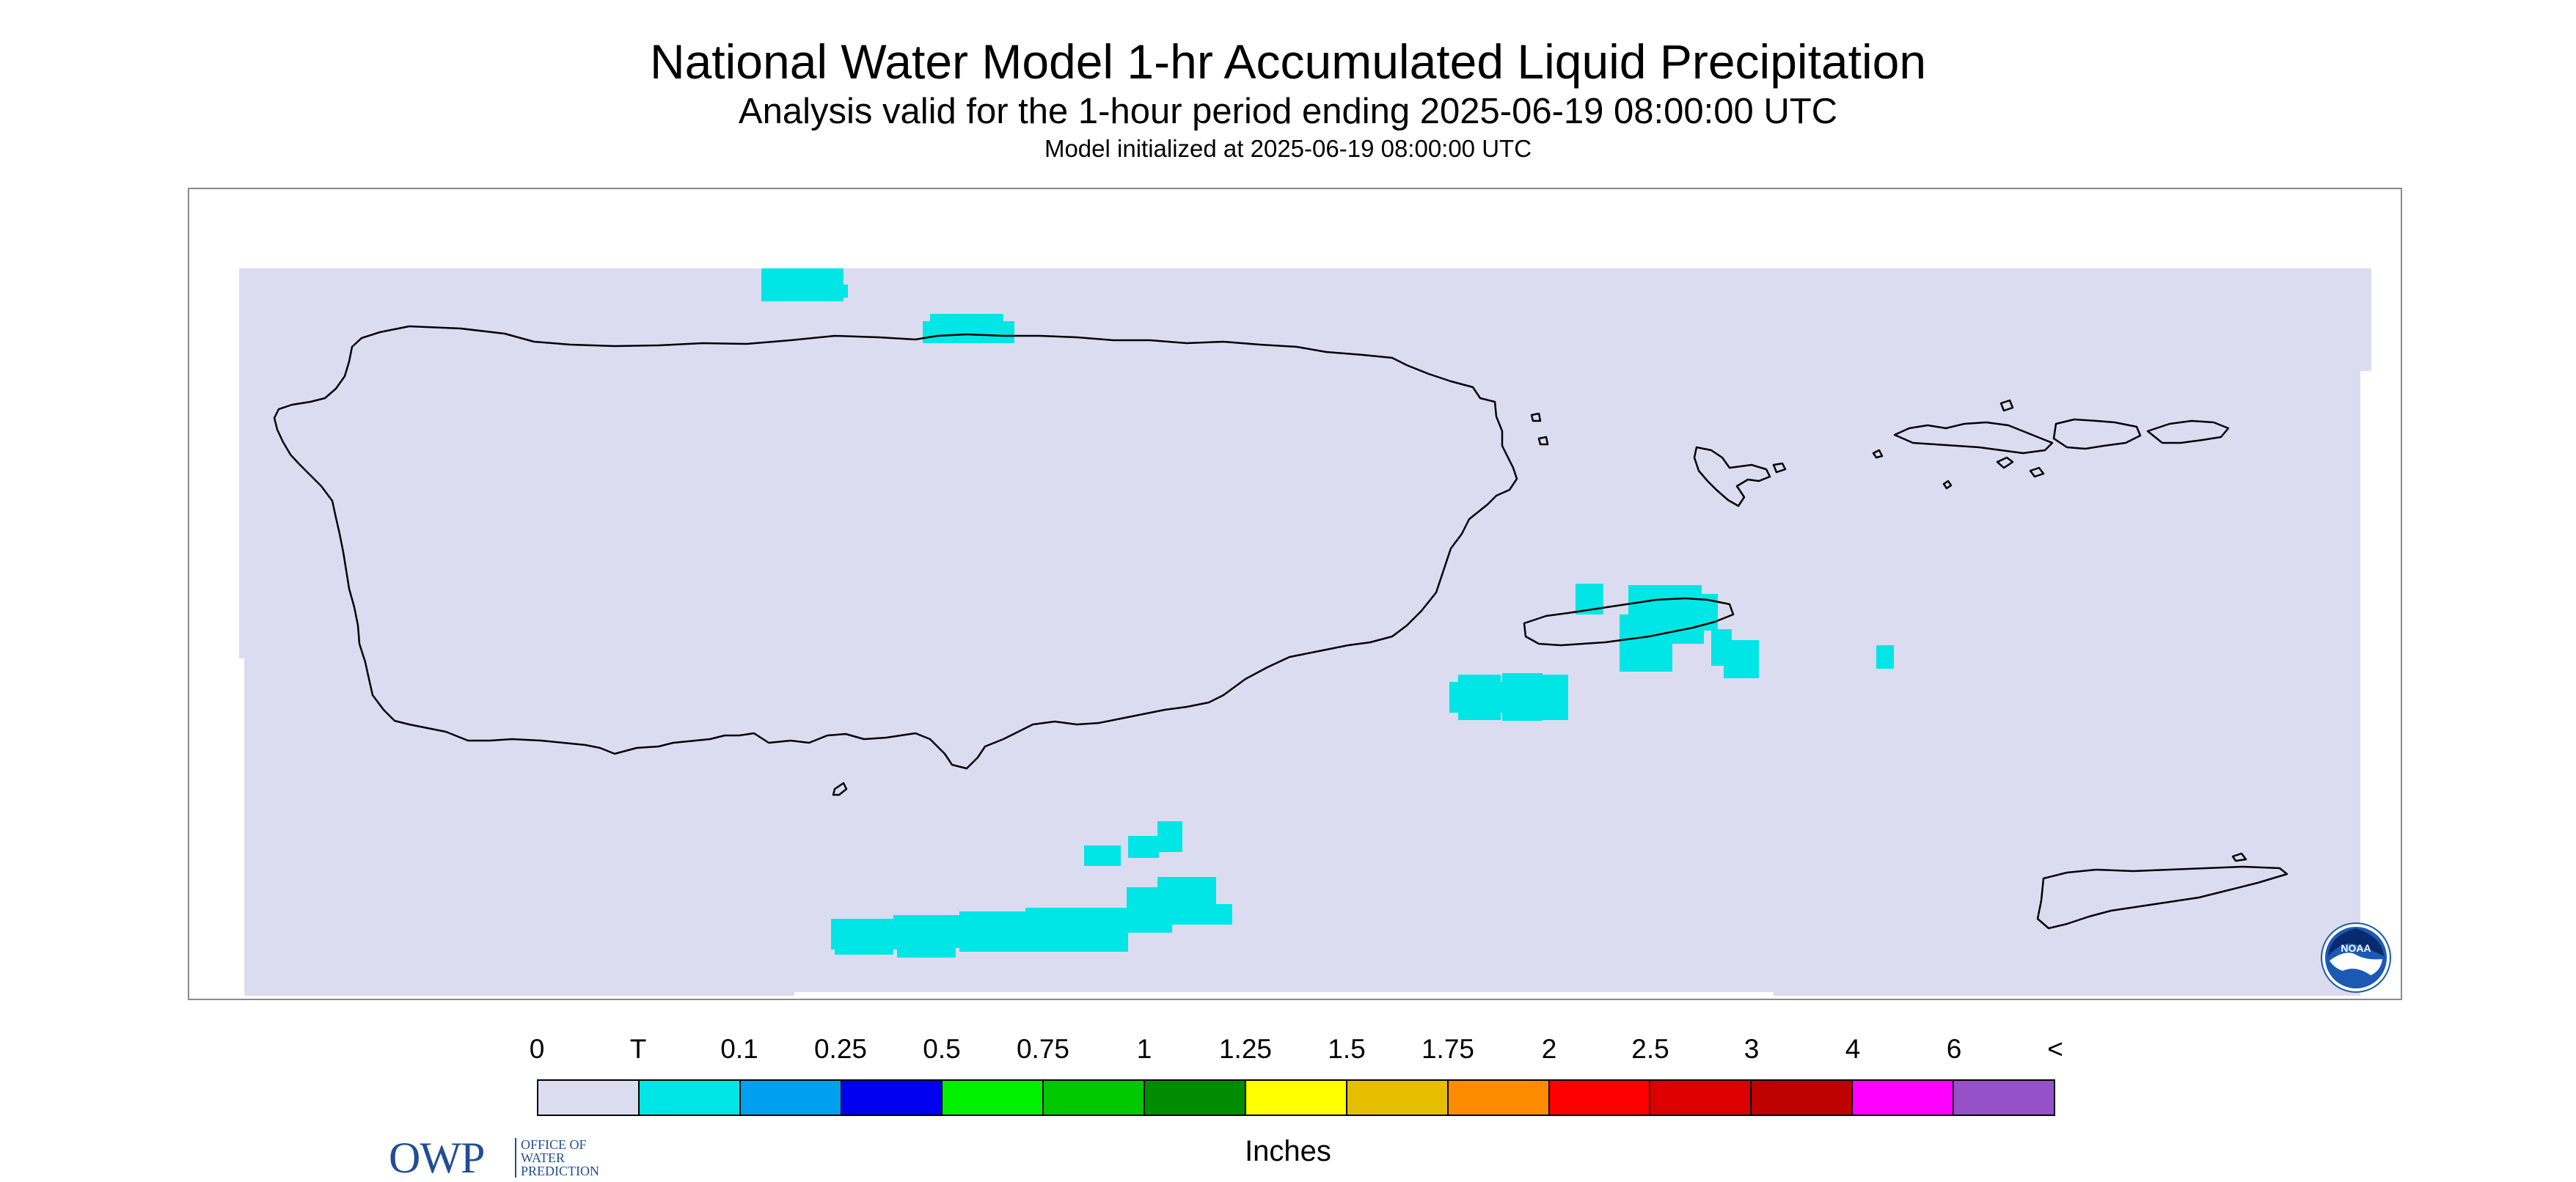  Describe the element at coordinates (1245, 1049) in the screenshot. I see `legend-tick: 1.25` at that location.